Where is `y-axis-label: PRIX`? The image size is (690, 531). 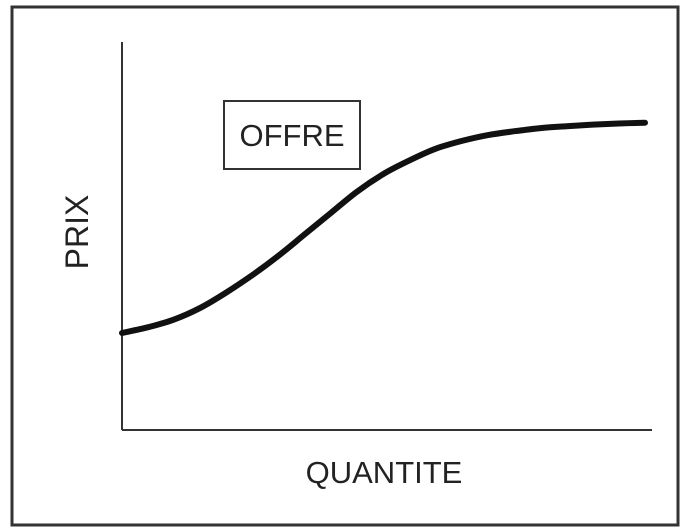 y-axis-label: PRIX is located at coordinates (77, 232).